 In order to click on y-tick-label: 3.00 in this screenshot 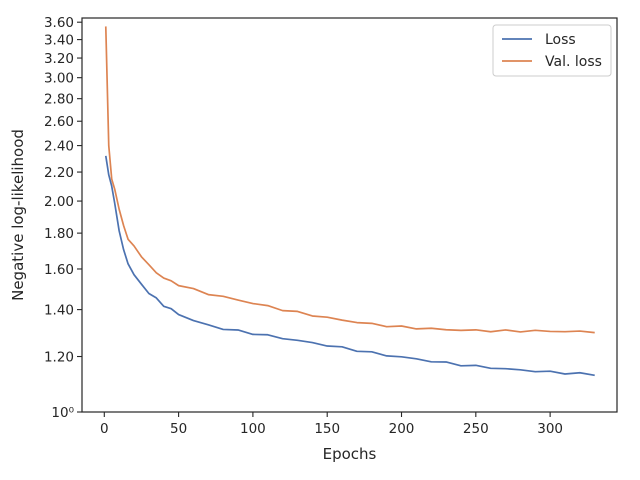, I will do `click(59, 79)`.